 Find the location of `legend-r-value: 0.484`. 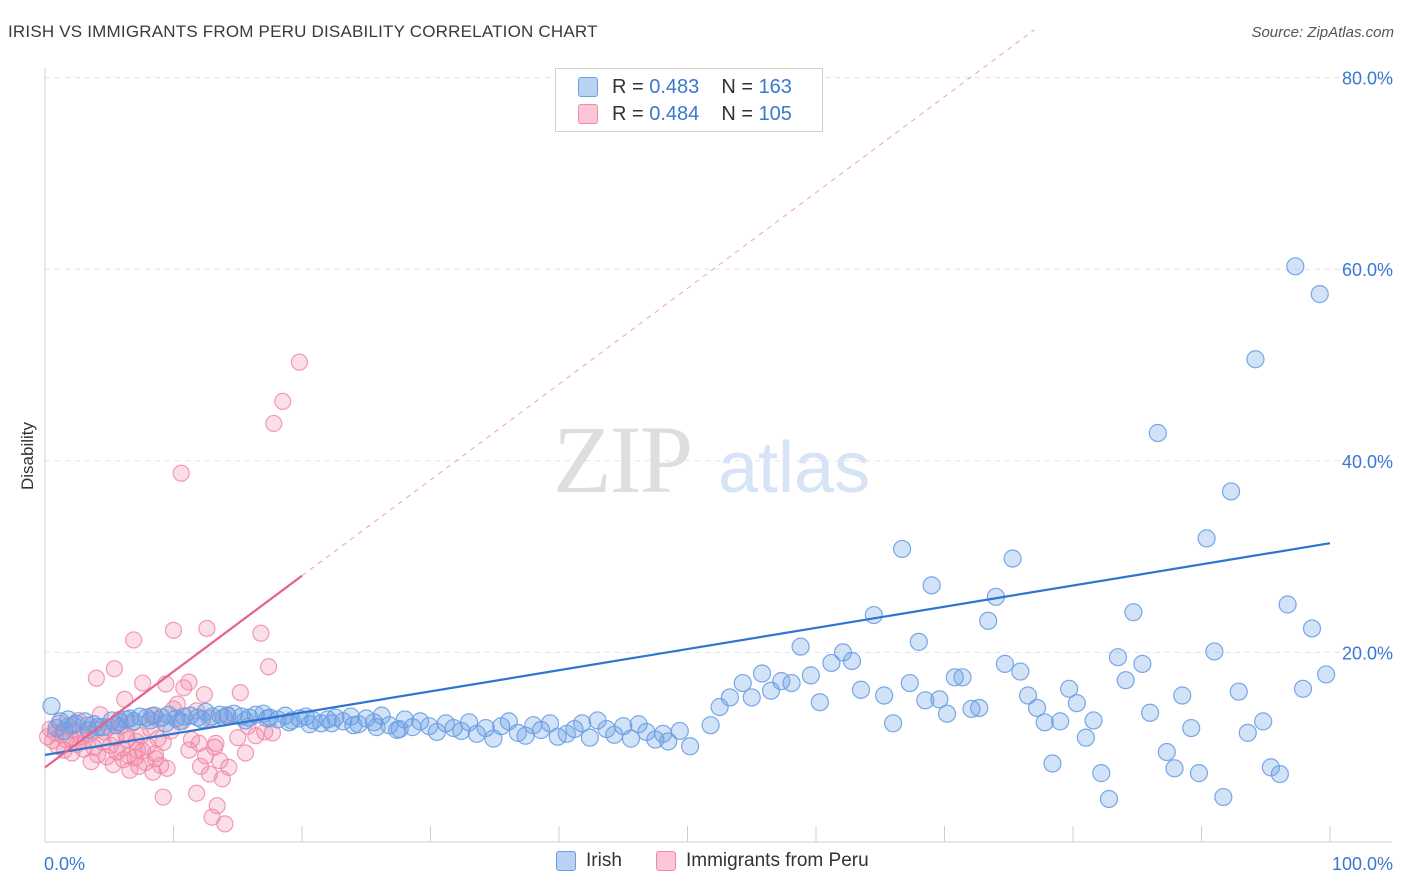

legend-r-value: 0.484 is located at coordinates (674, 113).